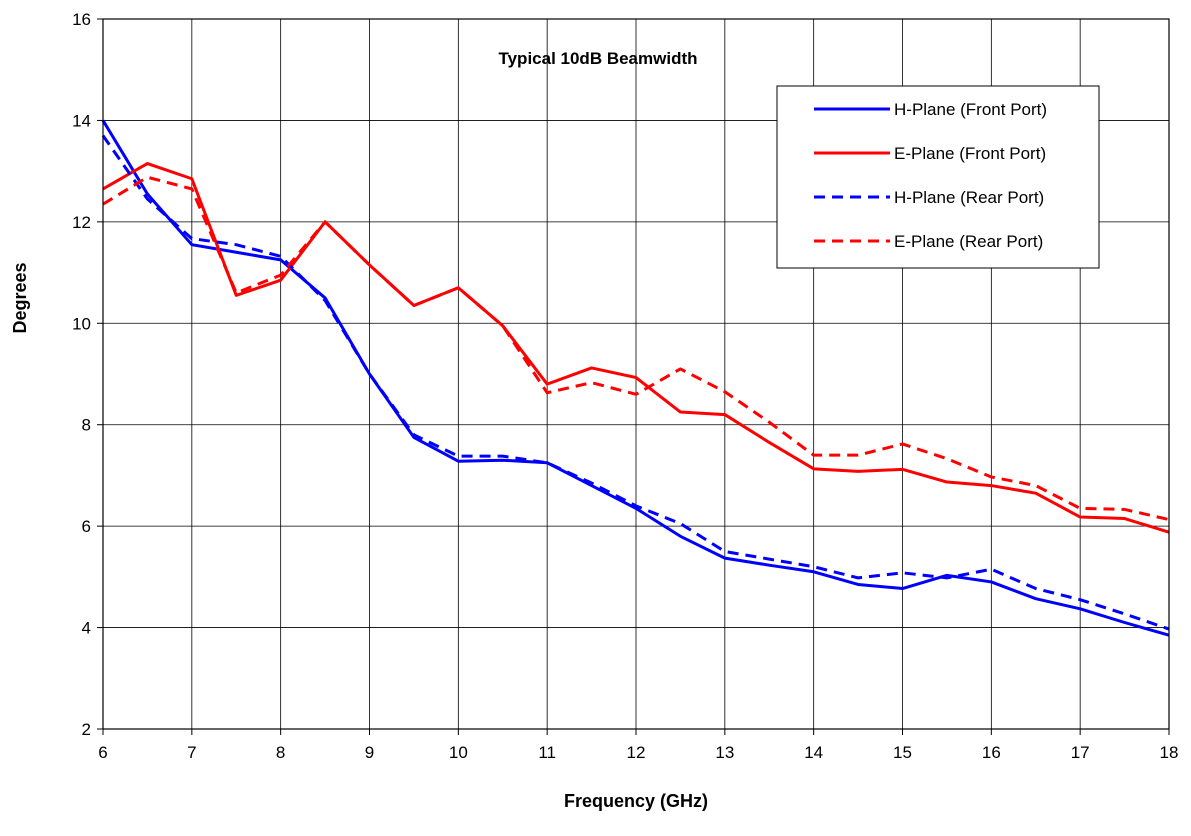  I want to click on x-axis-ticks: 6 7 8 9 10 11 12 13 14 15 16 17 18, so click(638, 745).